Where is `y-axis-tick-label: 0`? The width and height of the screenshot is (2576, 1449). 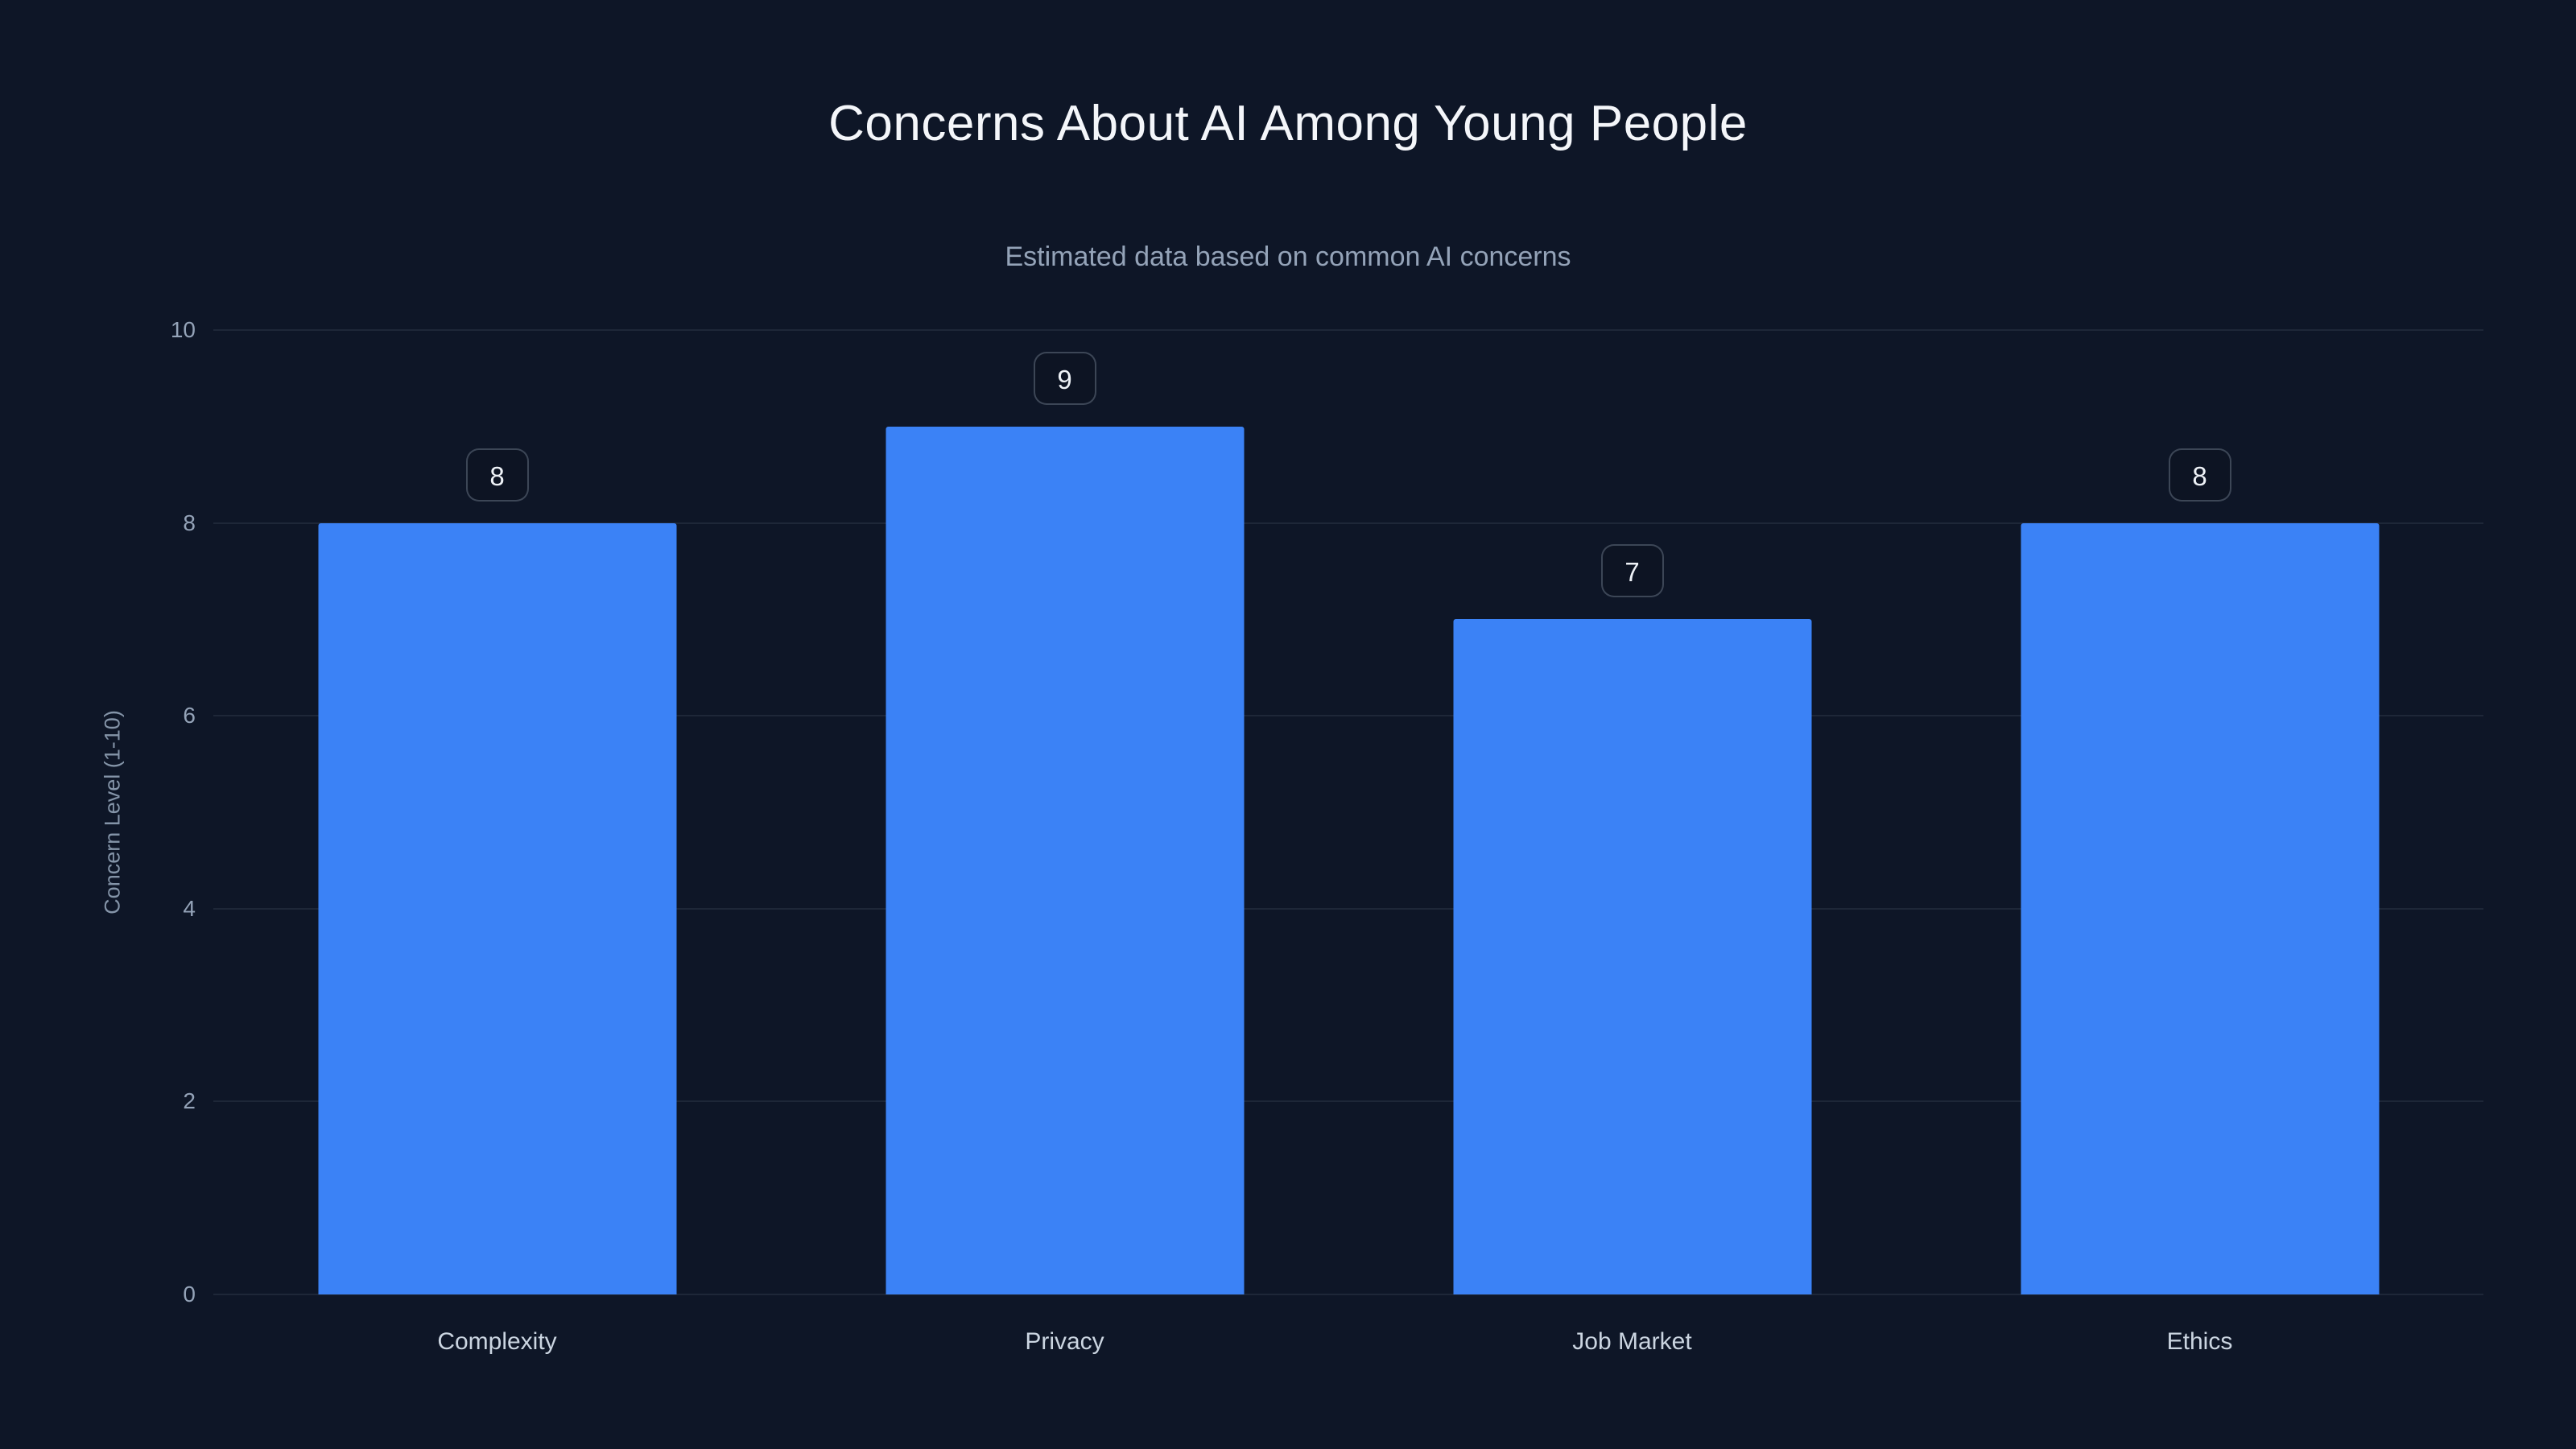
y-axis-tick-label: 0 is located at coordinates (189, 1294).